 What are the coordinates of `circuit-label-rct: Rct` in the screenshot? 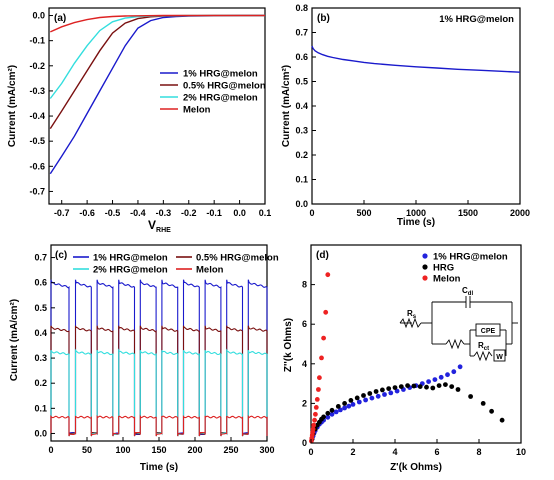 It's located at (483, 346).